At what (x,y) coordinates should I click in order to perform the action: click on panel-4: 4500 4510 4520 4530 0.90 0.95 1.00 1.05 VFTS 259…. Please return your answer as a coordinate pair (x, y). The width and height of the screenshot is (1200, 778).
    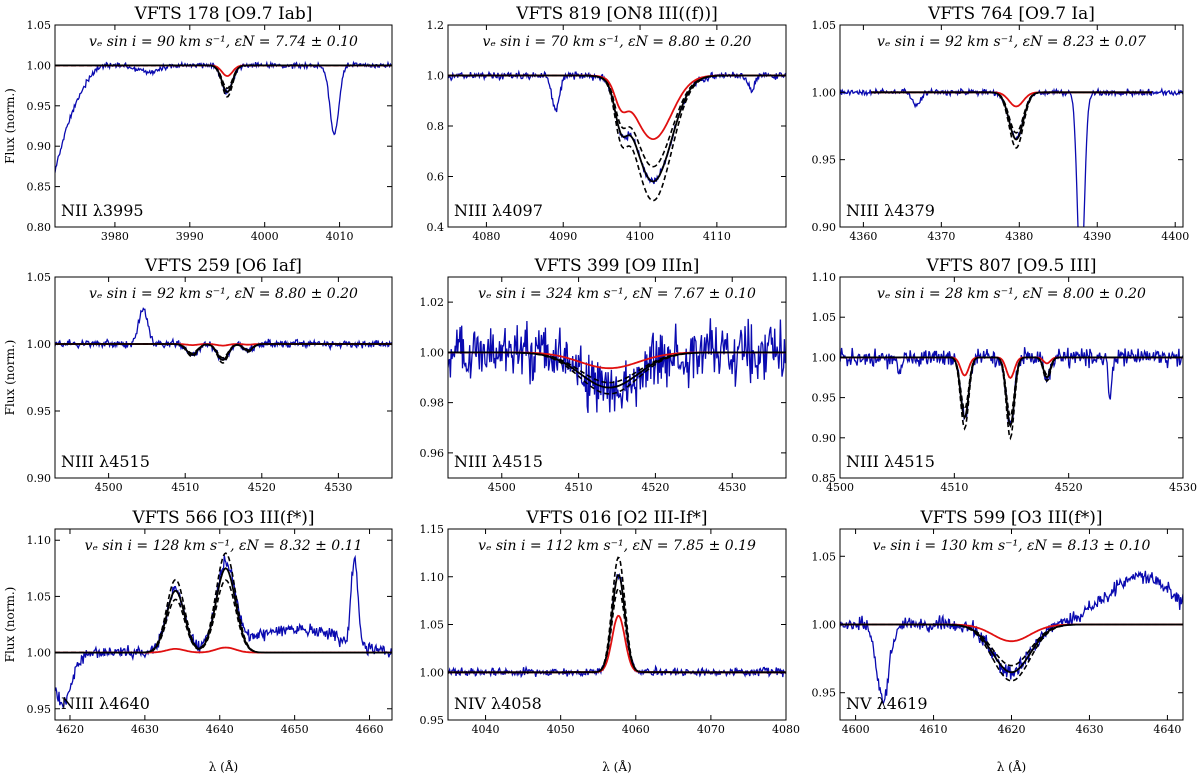
    Looking at the image, I should click on (198, 375).